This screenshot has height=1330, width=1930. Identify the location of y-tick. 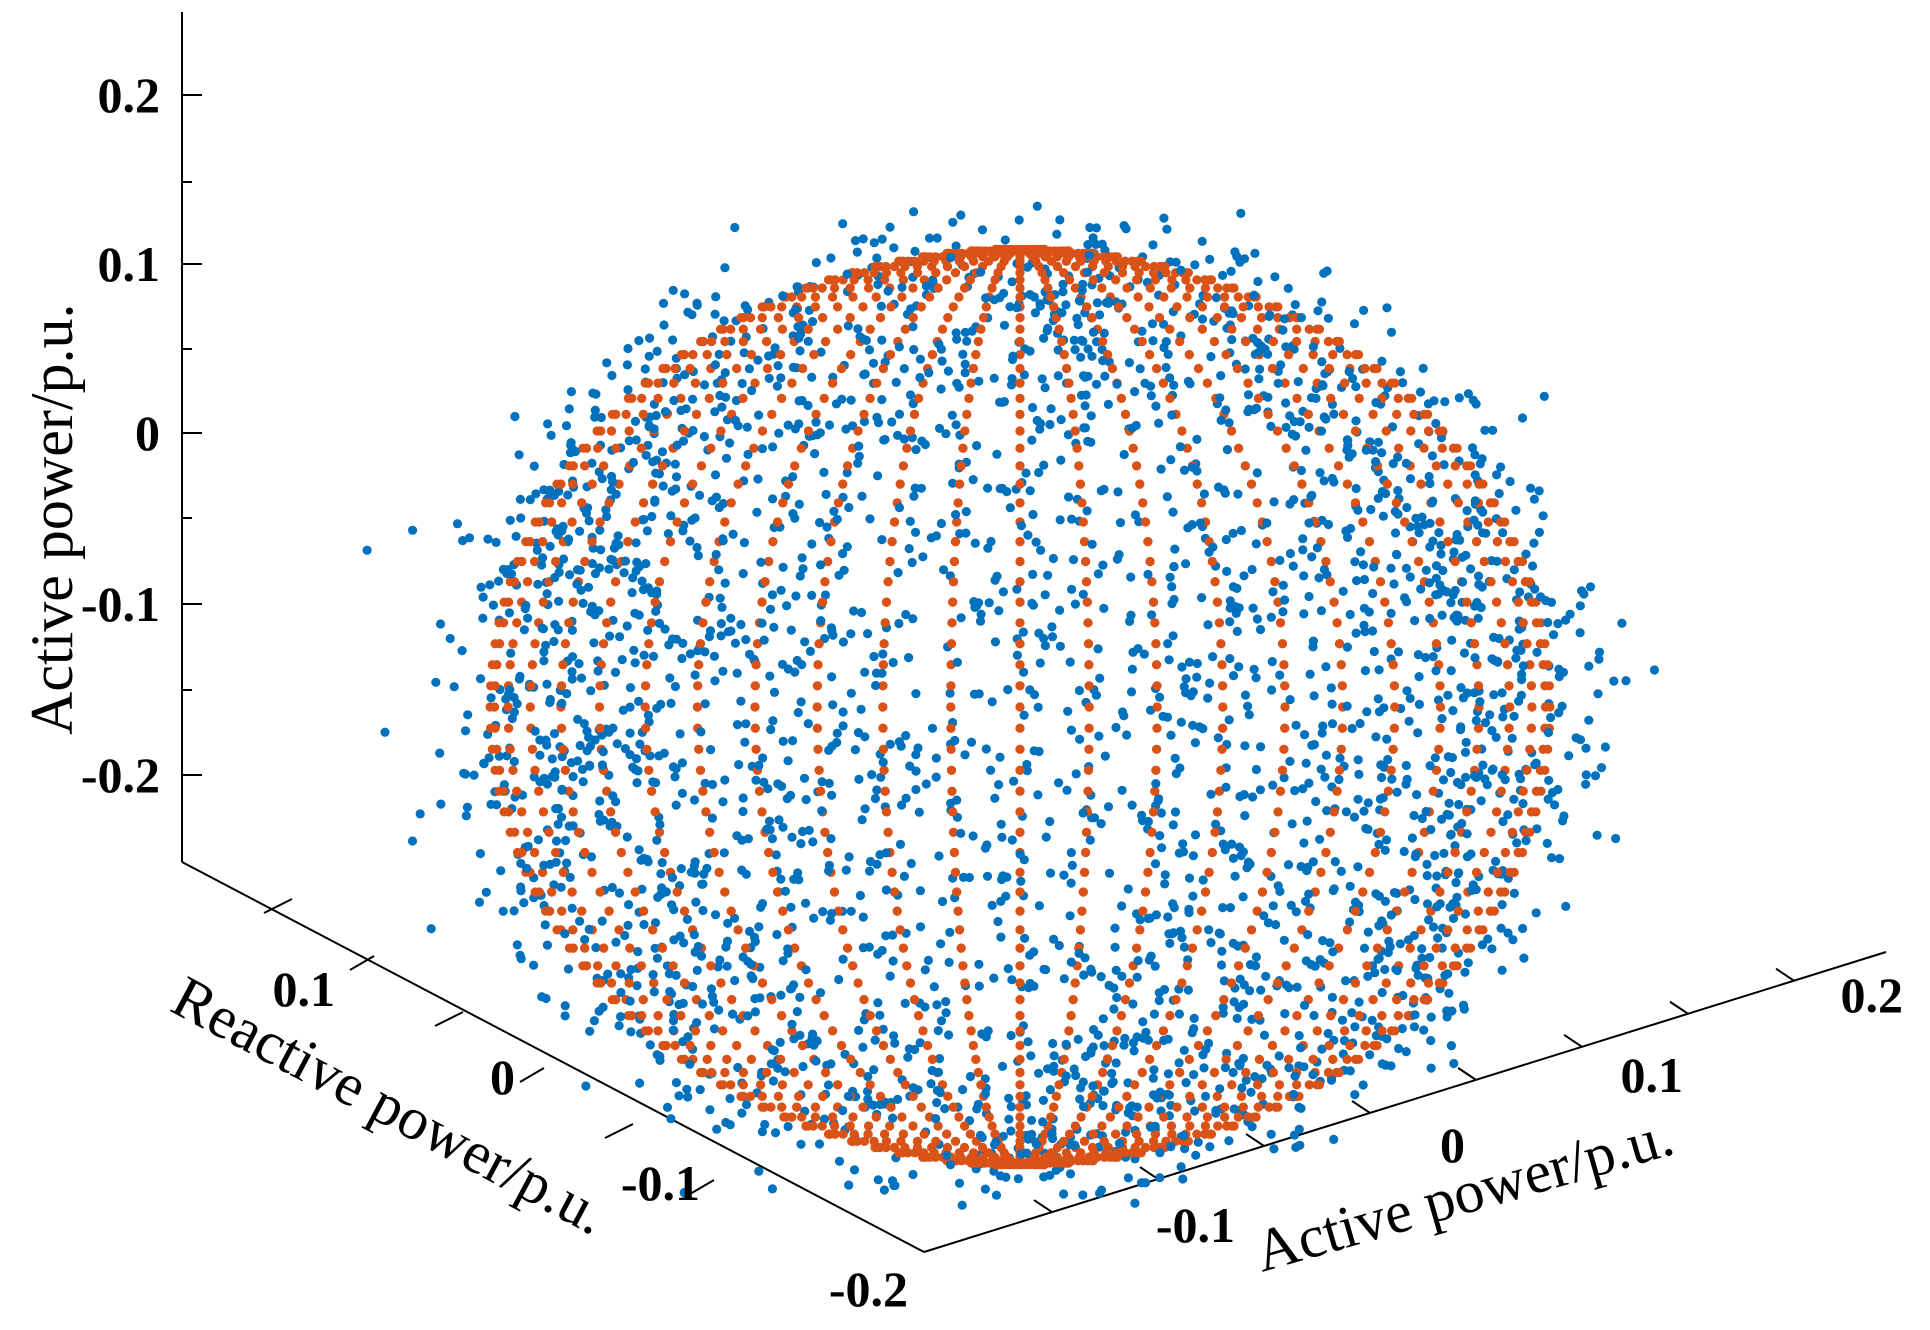
(278, 906).